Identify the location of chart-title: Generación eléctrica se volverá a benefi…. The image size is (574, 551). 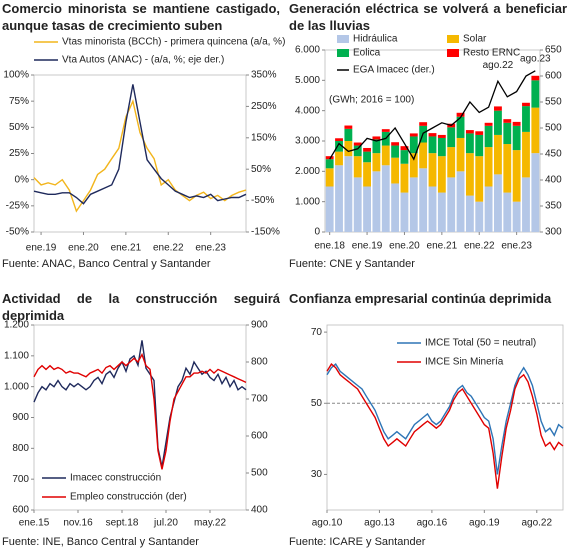
(428, 17).